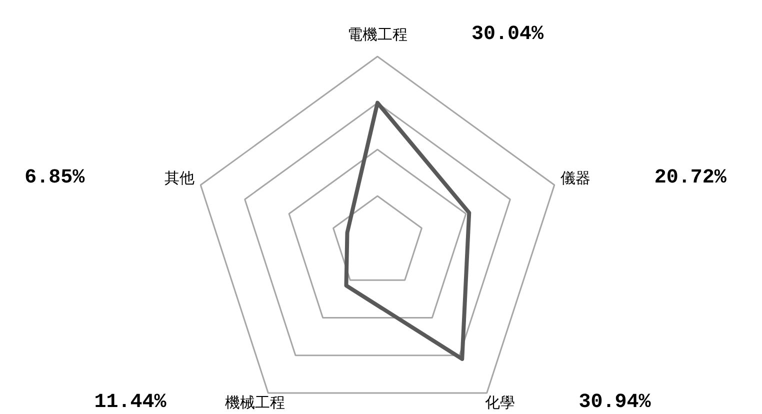 The width and height of the screenshot is (762, 414). What do you see at coordinates (575, 178) in the screenshot?
I see `spoke-label: 儀器` at bounding box center [575, 178].